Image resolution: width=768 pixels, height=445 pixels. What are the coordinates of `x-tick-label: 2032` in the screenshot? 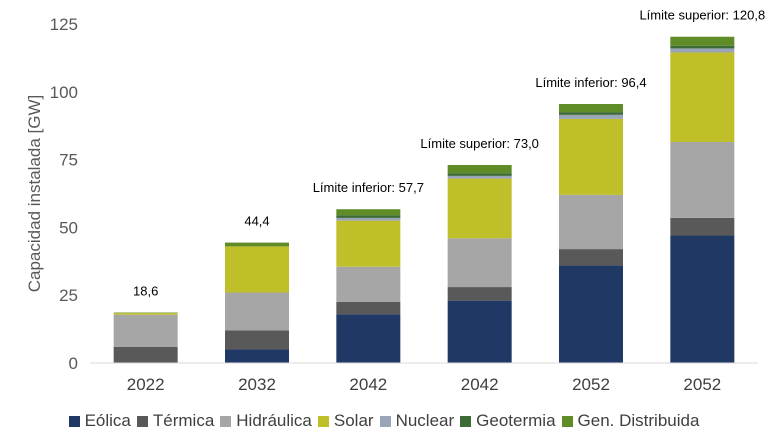 It's located at (257, 384).